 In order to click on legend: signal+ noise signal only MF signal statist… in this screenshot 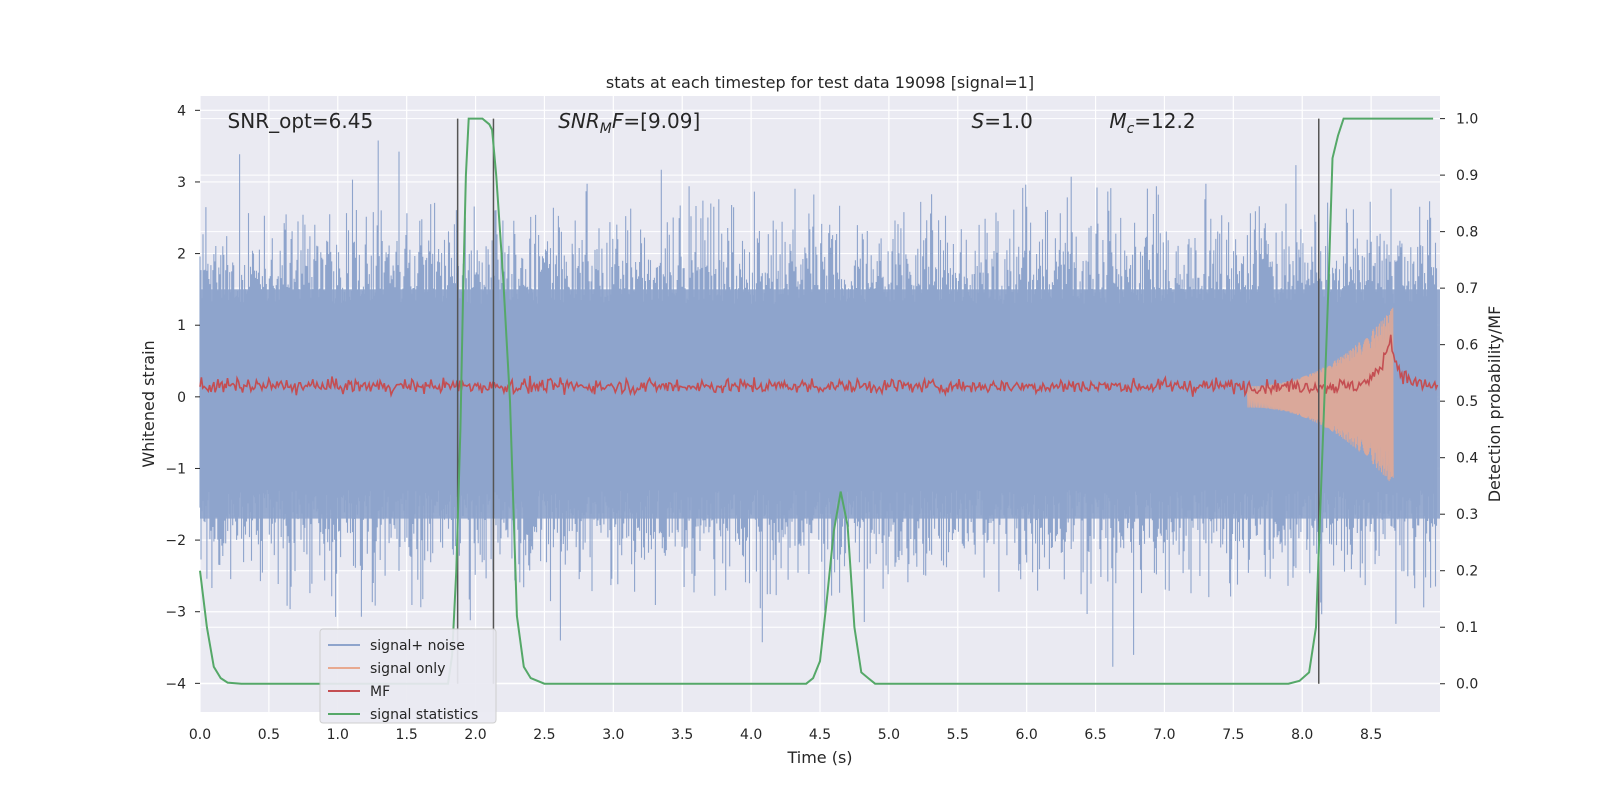, I will do `click(408, 676)`.